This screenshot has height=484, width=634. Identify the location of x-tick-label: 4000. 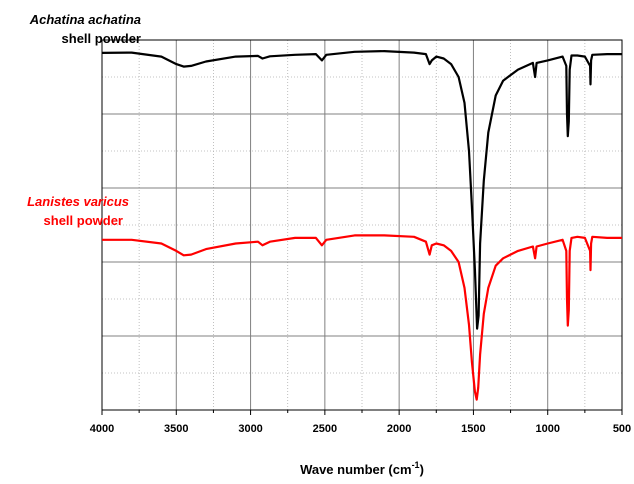
(102, 429).